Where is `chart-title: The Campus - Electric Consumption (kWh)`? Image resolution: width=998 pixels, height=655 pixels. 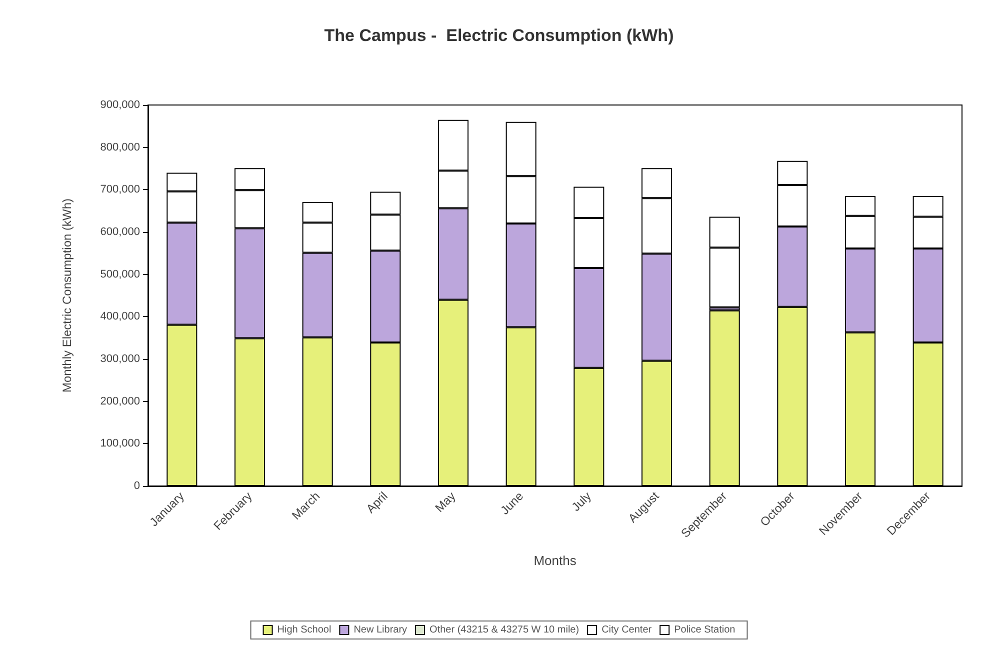
chart-title: The Campus - Electric Consumption (kWh) is located at coordinates (499, 35).